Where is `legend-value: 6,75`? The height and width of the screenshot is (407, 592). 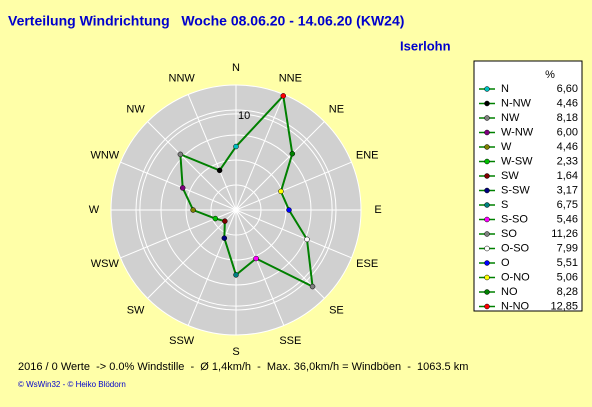
legend-value: 6,75 is located at coordinates (567, 205).